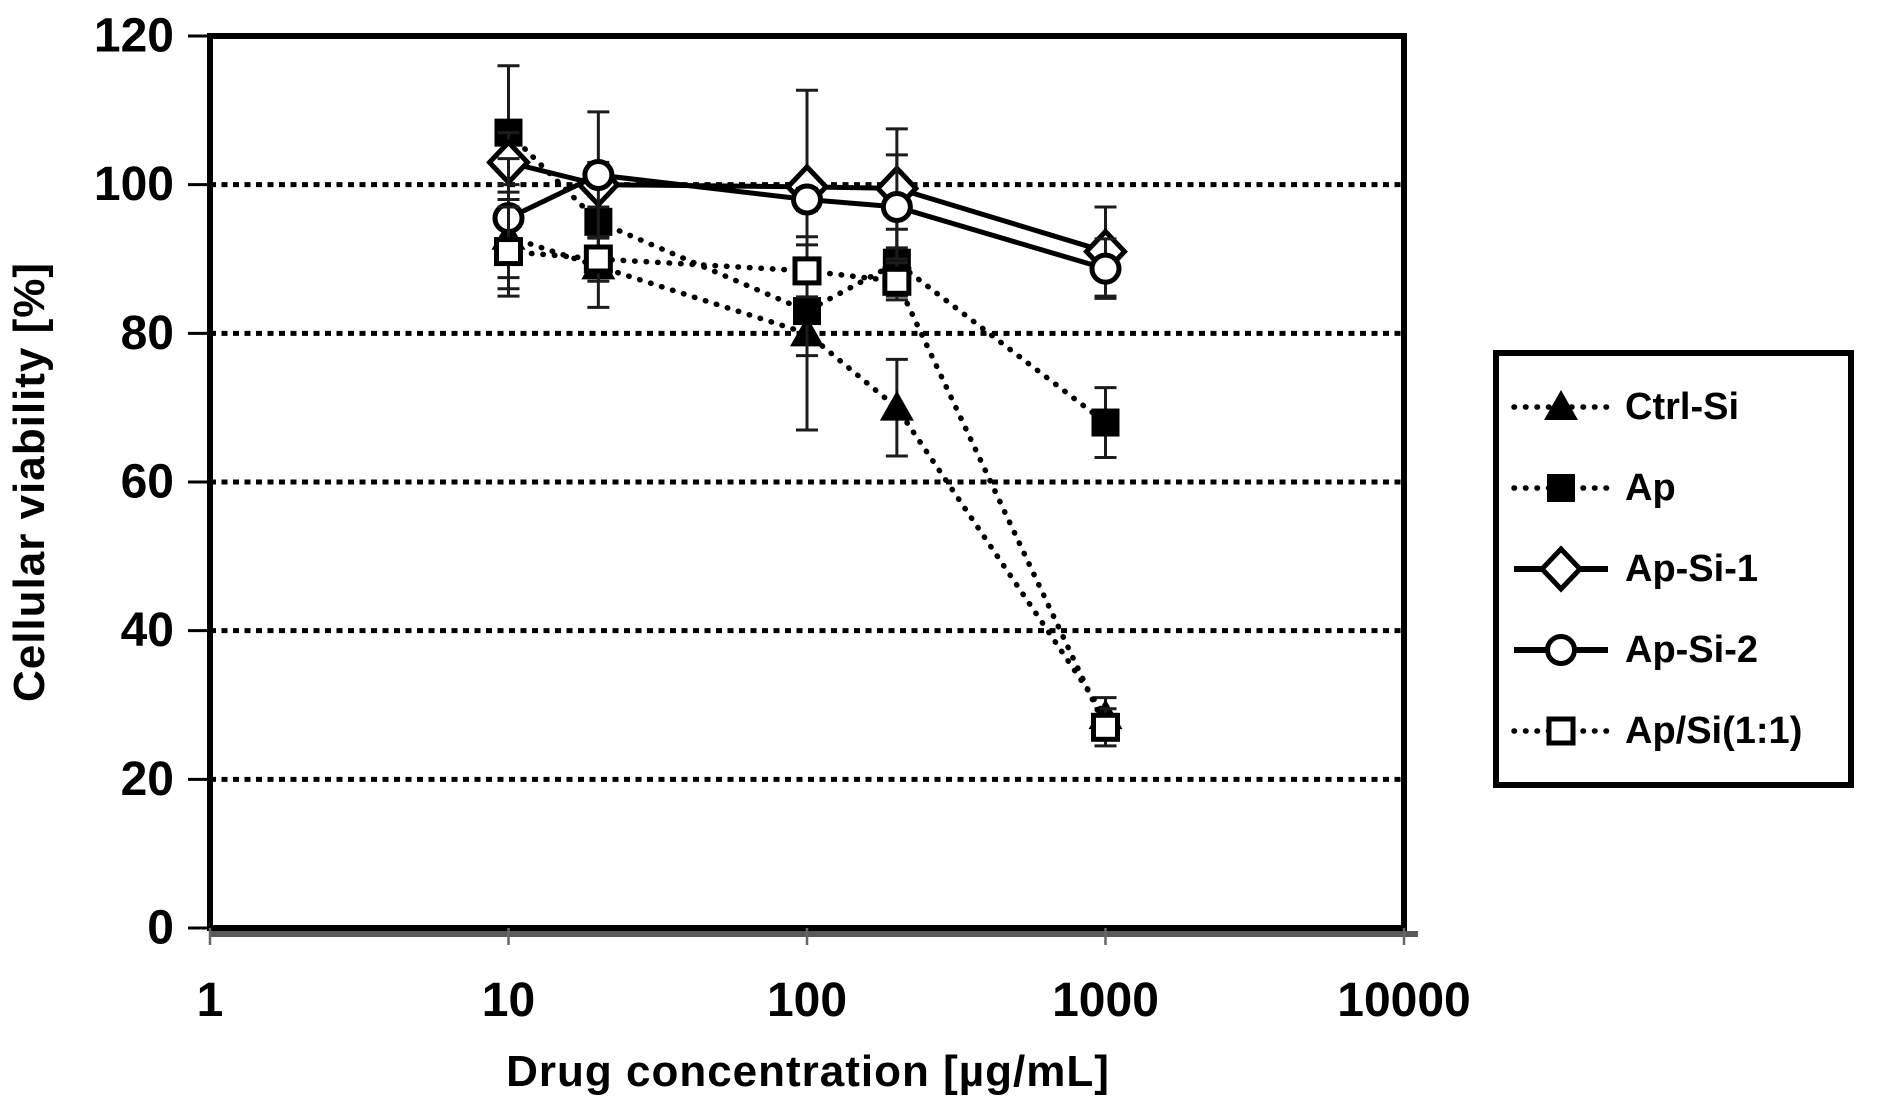 The width and height of the screenshot is (1878, 1120). I want to click on legend-item-ctrl-si: Ctrl-Si, so click(1677, 407).